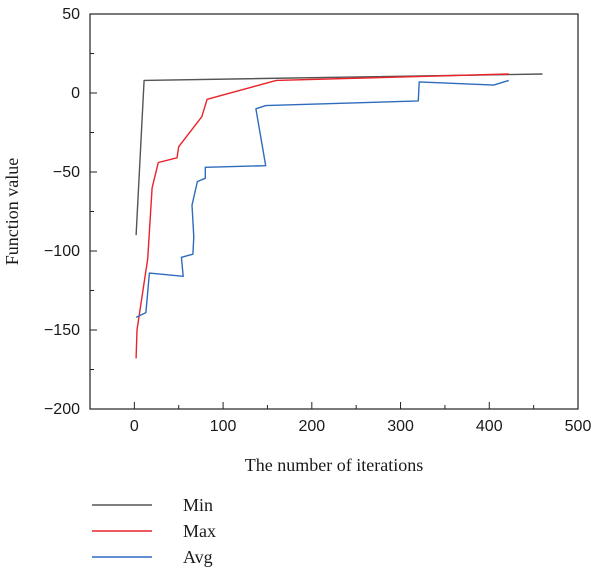  I want to click on y-axis: −200 −150 −100 −50 0 50, so click(70, 212).